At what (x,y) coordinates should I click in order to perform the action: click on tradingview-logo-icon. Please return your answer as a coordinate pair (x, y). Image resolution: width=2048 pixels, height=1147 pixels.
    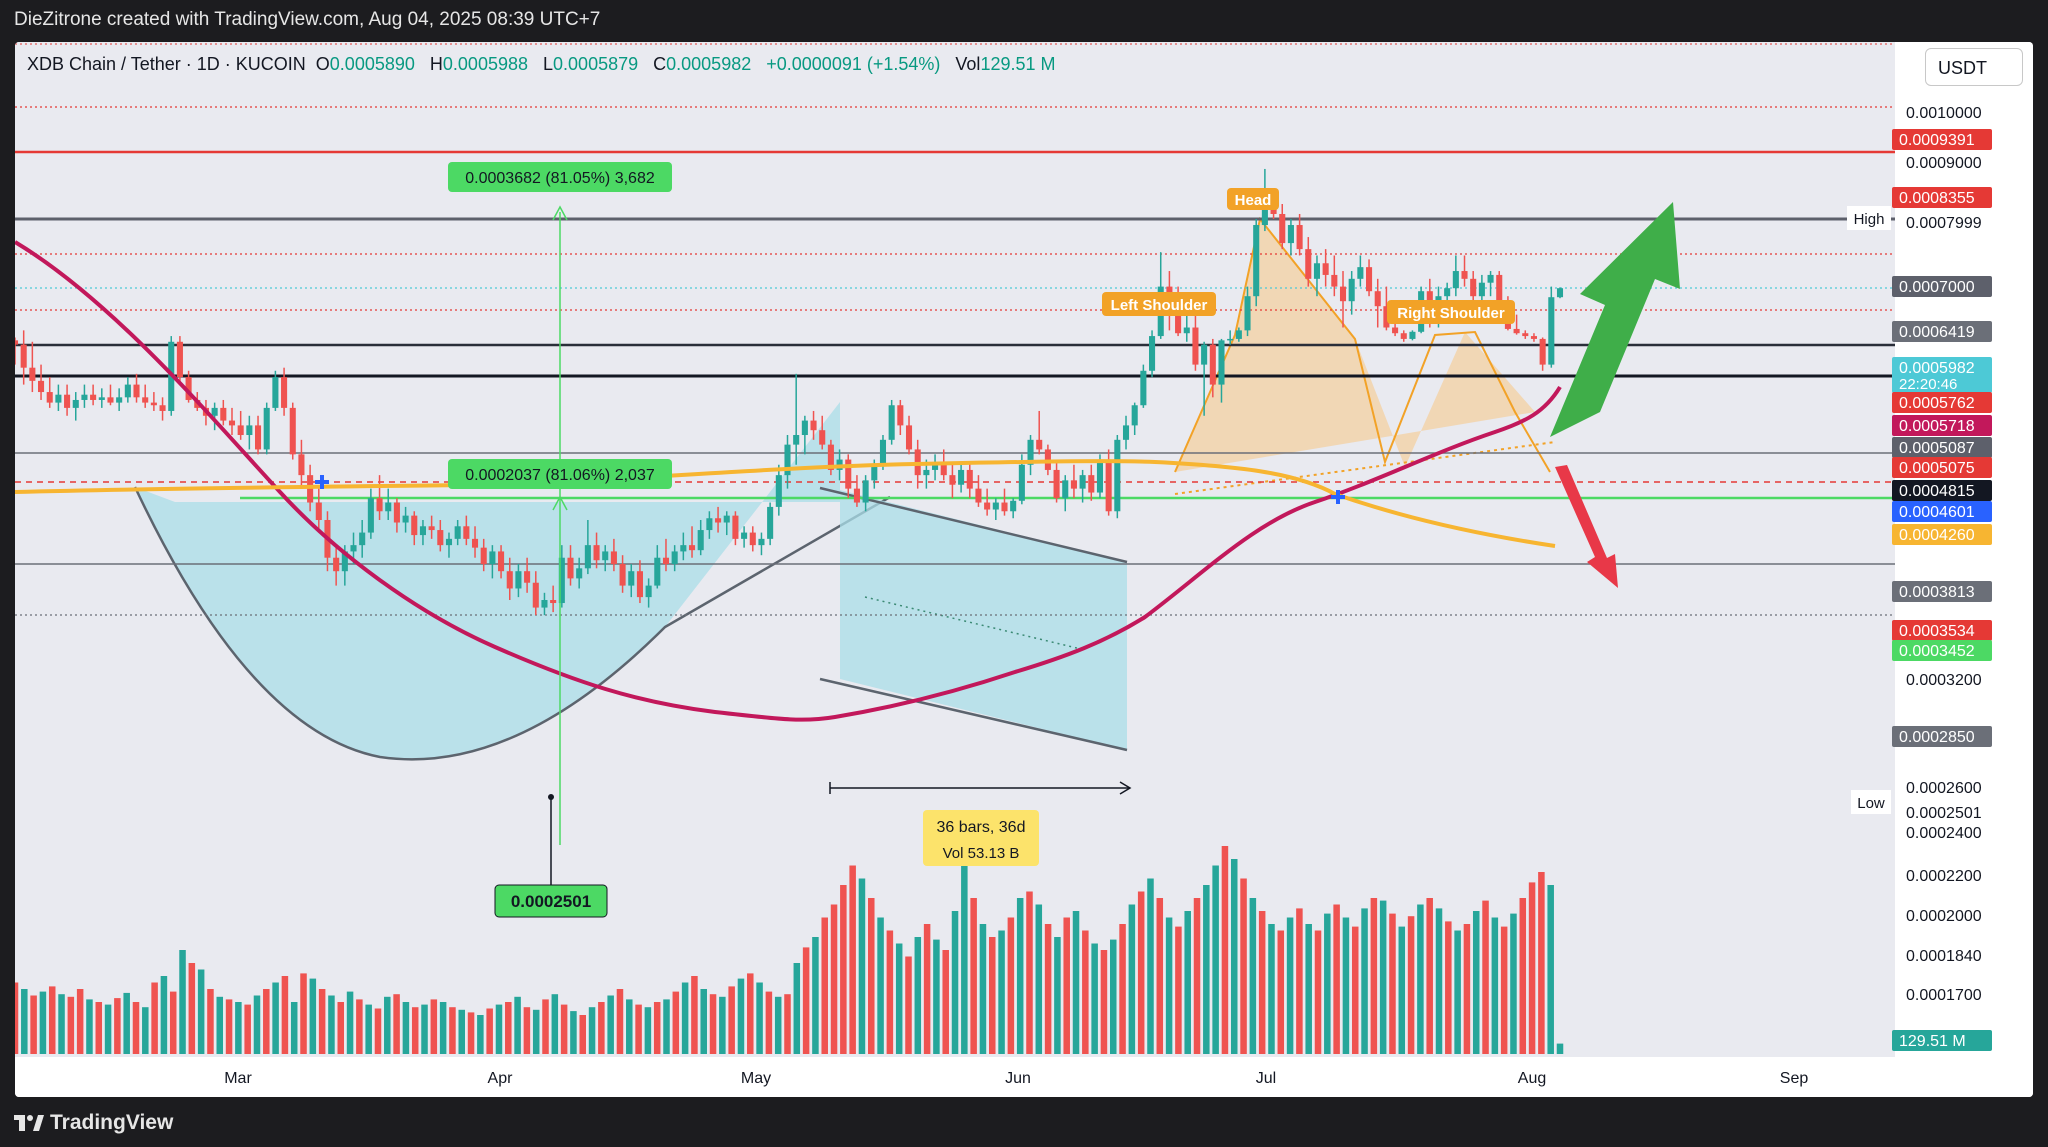
    Looking at the image, I should click on (29, 1123).